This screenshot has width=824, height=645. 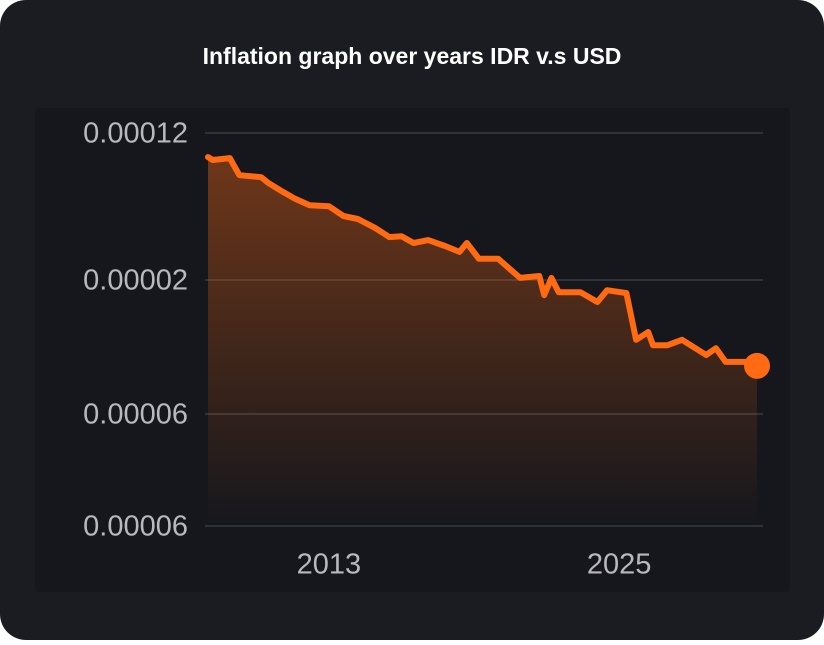 What do you see at coordinates (329, 565) in the screenshot?
I see `x-tick-label: 2013` at bounding box center [329, 565].